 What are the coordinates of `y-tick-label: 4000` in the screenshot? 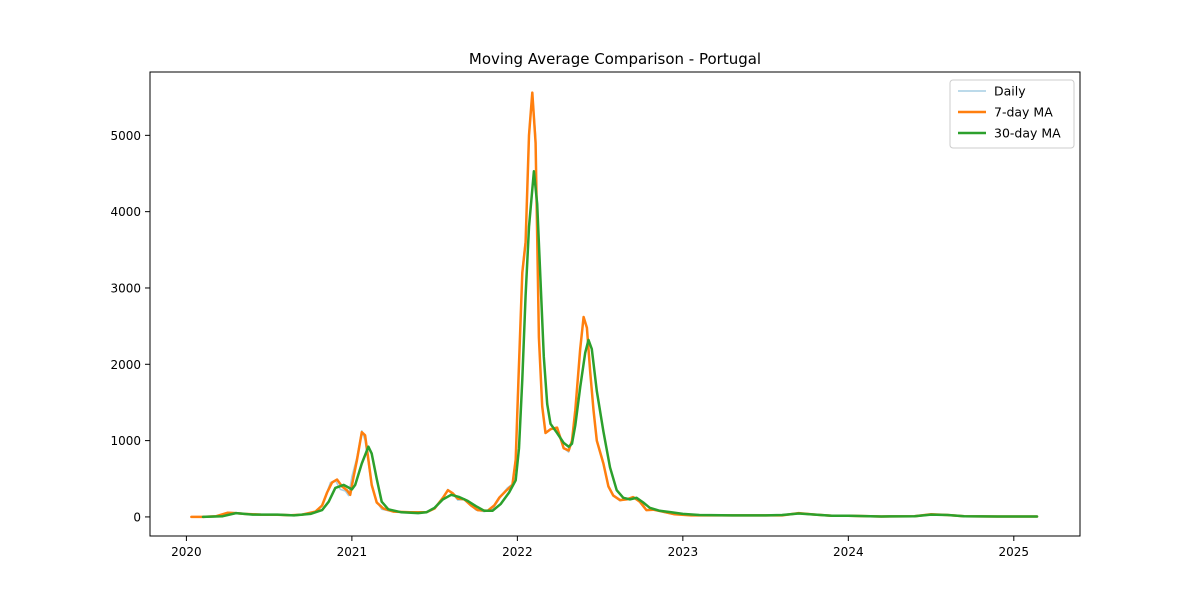 It's located at (125, 212).